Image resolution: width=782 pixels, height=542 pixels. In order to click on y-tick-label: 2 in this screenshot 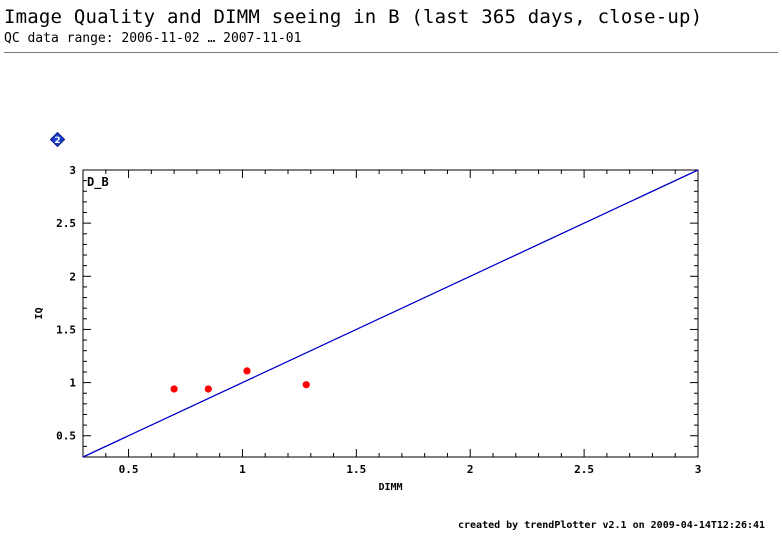, I will do `click(72, 276)`.